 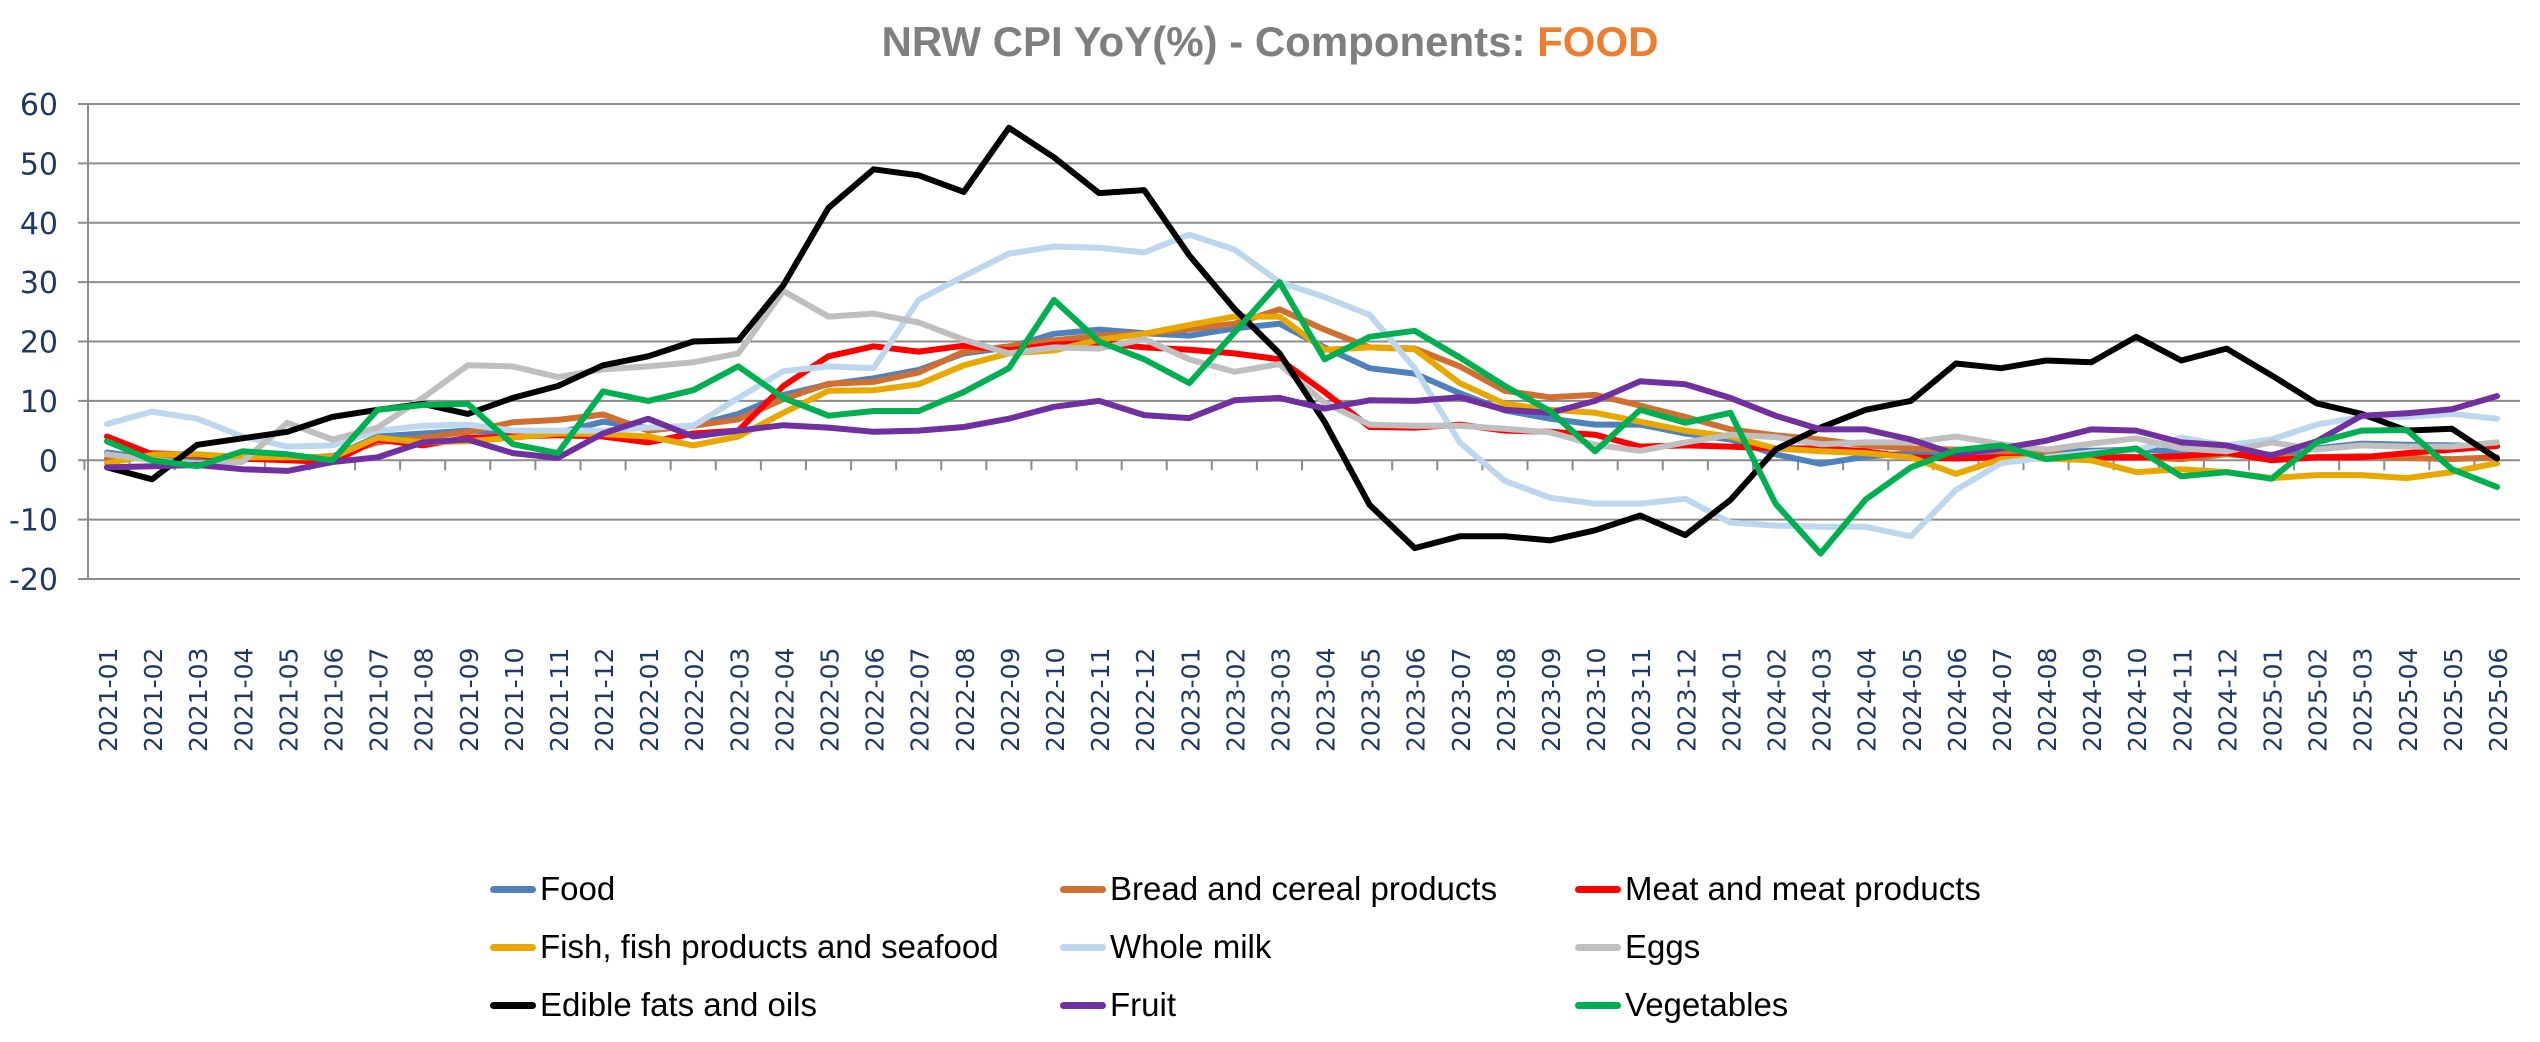 I want to click on x-tick-label: 2024-11, so click(x=2182, y=700).